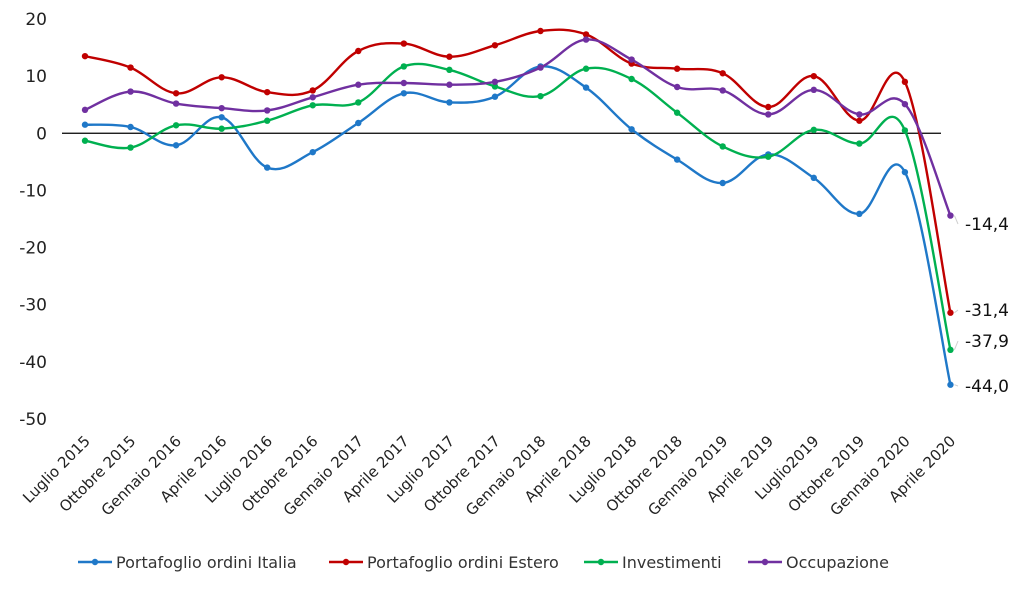 The image size is (1024, 589). What do you see at coordinates (870, 475) in the screenshot?
I see `x-tick-label: Gennaio 2020` at bounding box center [870, 475].